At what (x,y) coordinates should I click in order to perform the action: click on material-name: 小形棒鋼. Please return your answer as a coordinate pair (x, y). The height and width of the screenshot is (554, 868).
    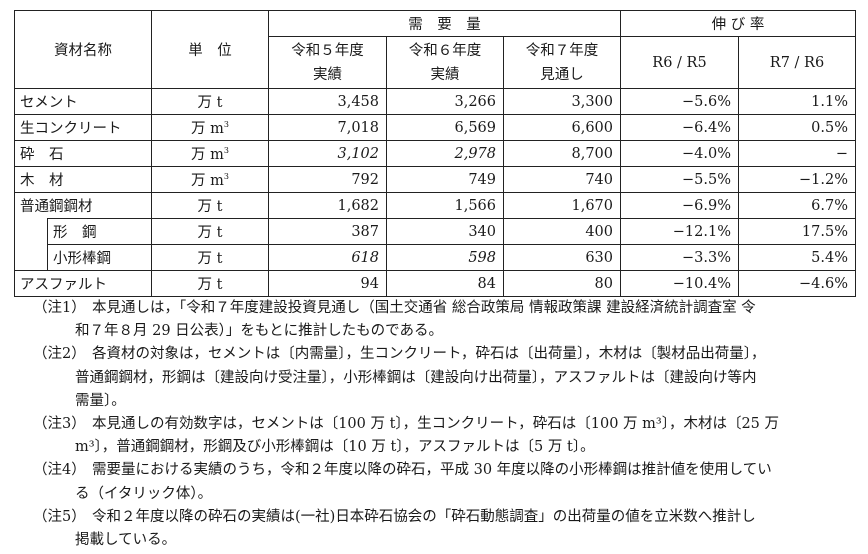
    Looking at the image, I should click on (99, 257).